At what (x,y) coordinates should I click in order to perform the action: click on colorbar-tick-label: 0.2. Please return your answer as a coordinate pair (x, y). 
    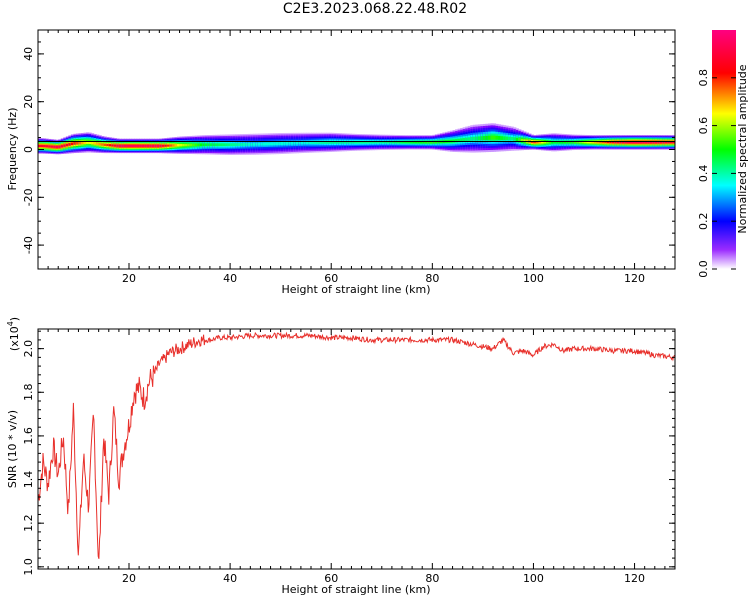
    Looking at the image, I should click on (703, 221).